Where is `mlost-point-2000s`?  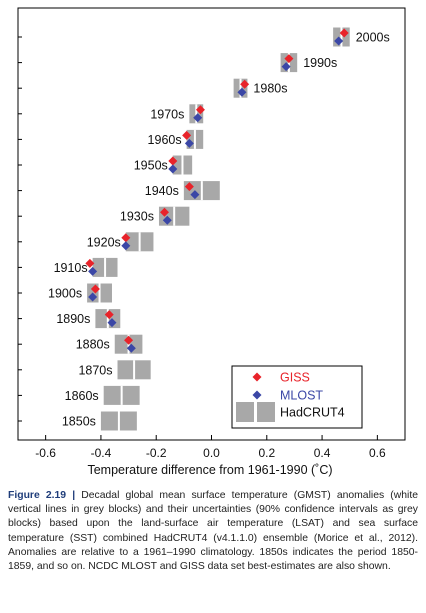 mlost-point-2000s is located at coordinates (339, 41).